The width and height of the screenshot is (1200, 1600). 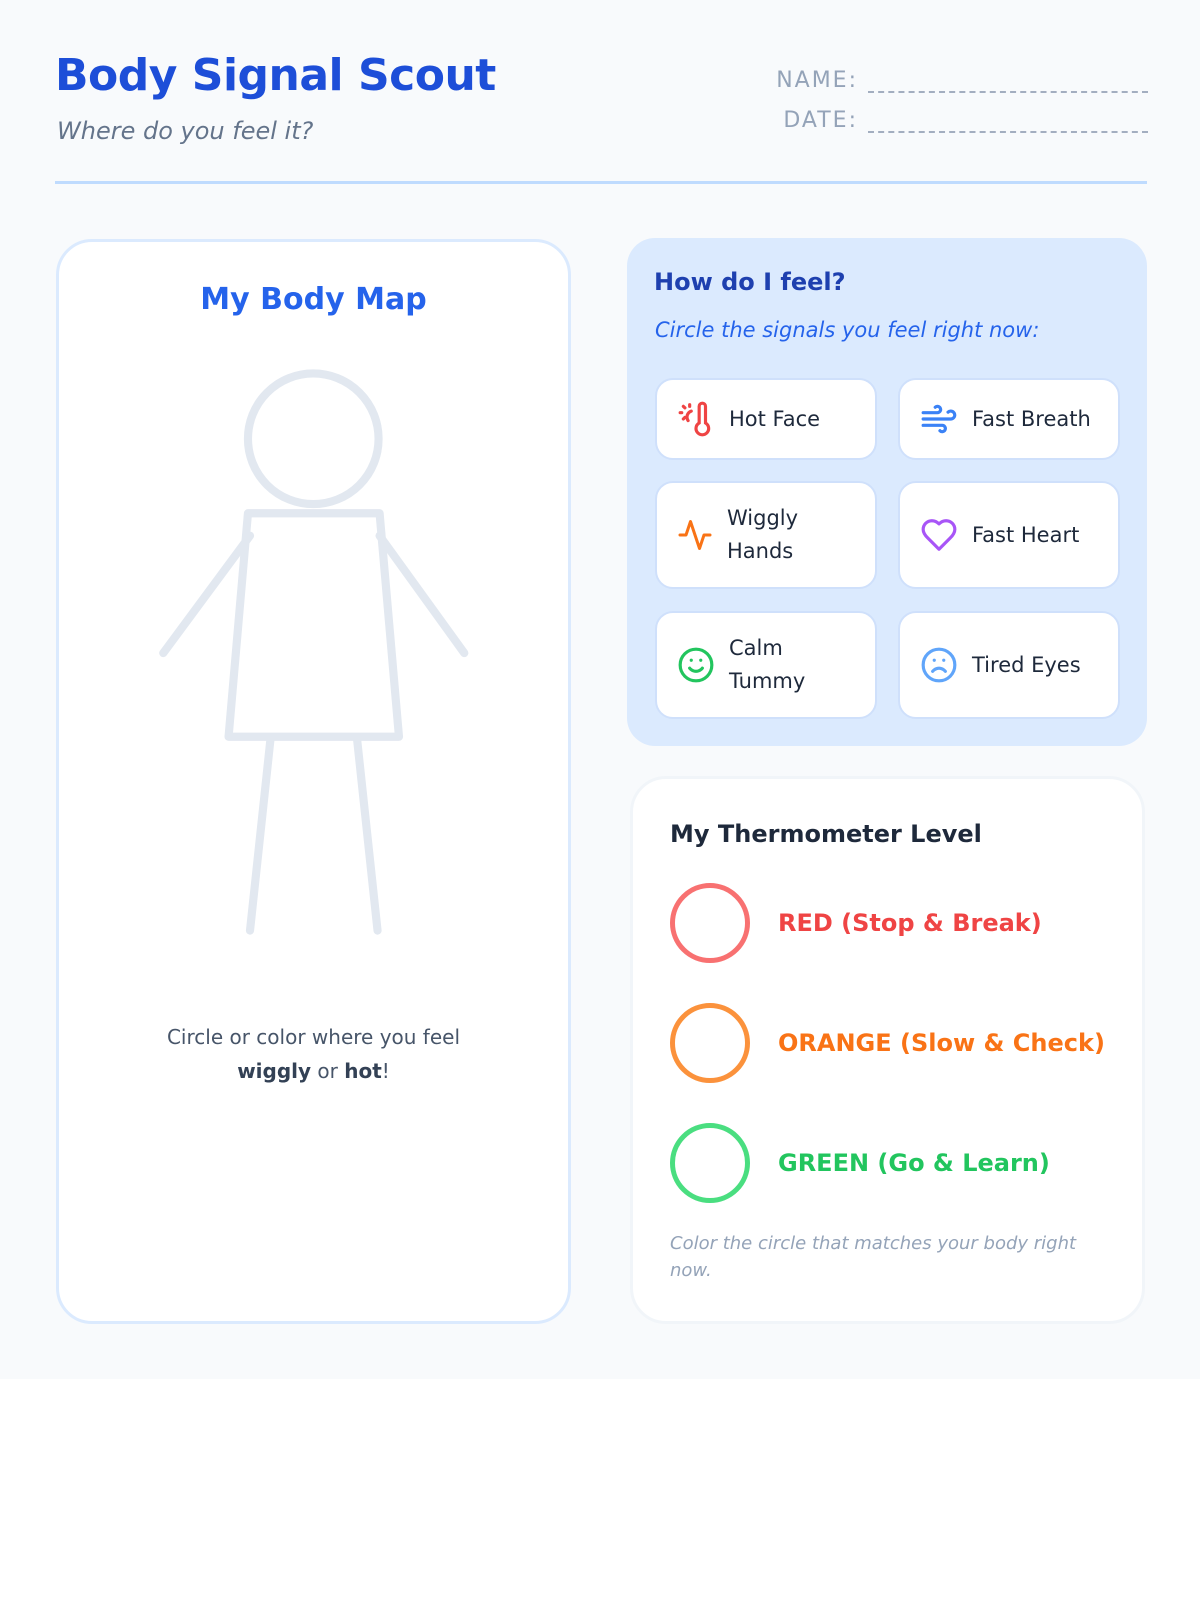 What do you see at coordinates (1008, 84) in the screenshot?
I see `name-line` at bounding box center [1008, 84].